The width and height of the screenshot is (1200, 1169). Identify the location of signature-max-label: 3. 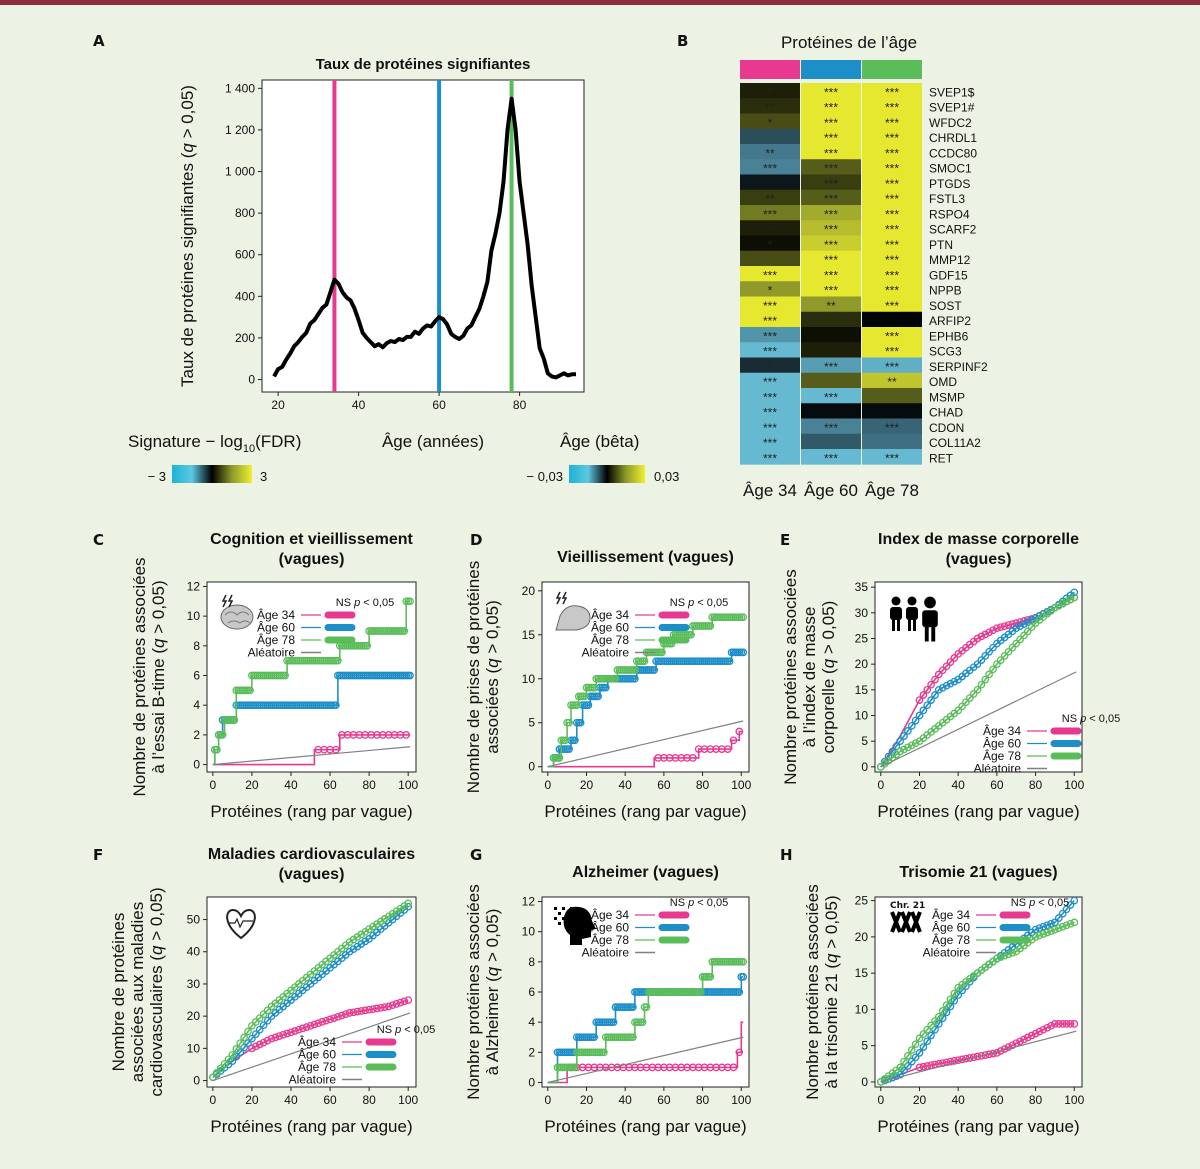
(263, 476).